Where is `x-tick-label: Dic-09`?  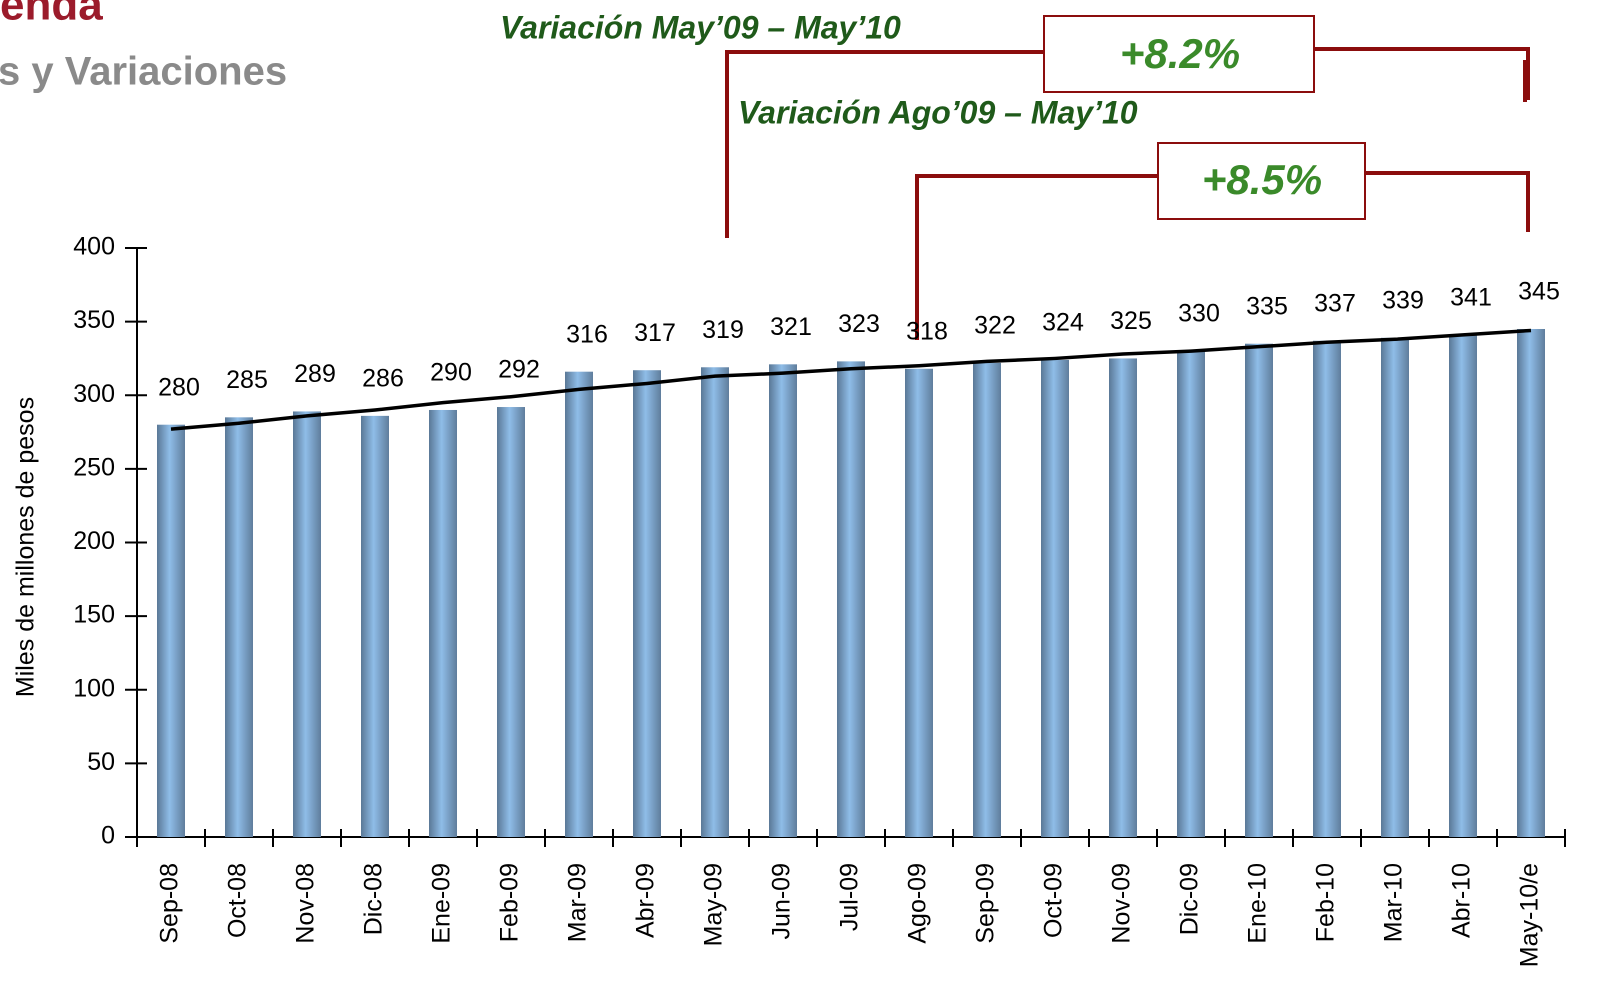 x-tick-label: Dic-09 is located at coordinates (1190, 899).